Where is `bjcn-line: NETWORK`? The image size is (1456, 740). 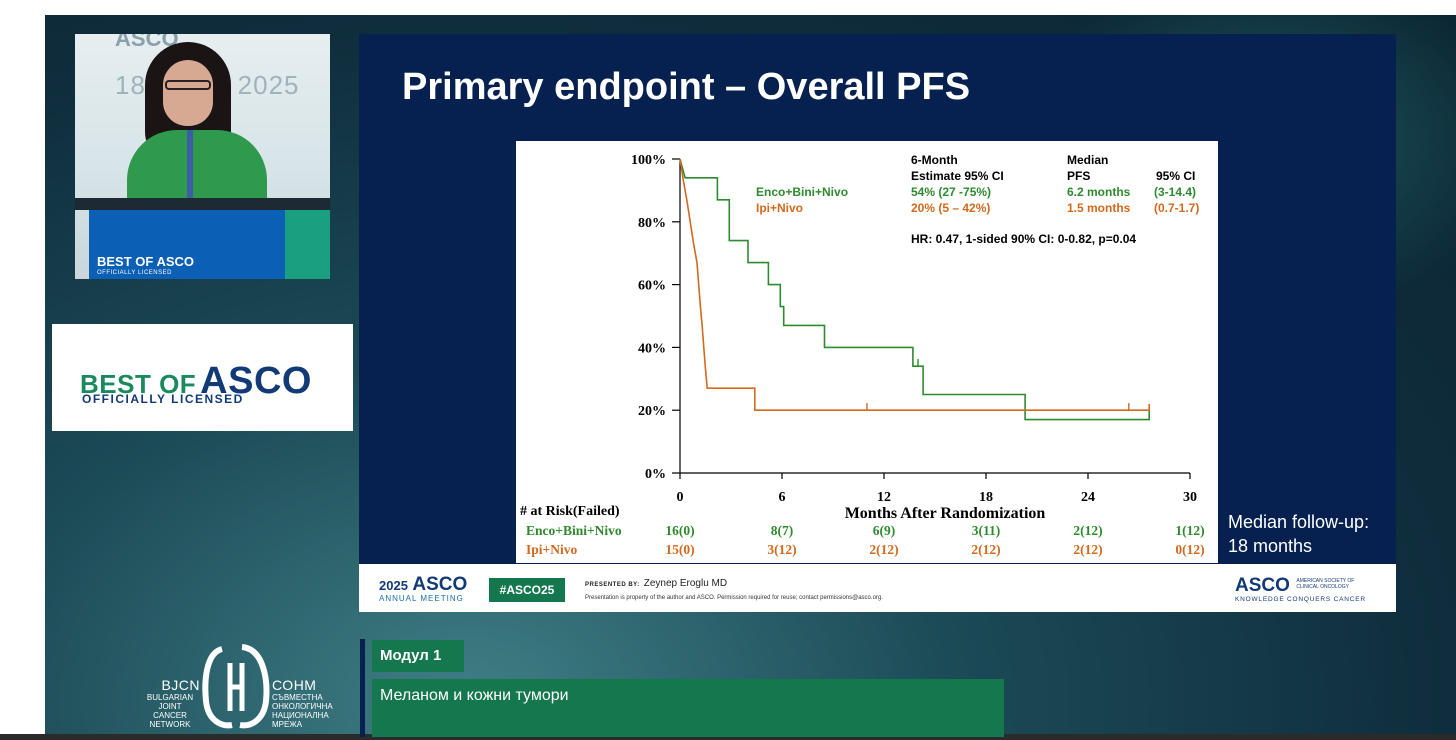
bjcn-line: NETWORK is located at coordinates (170, 724).